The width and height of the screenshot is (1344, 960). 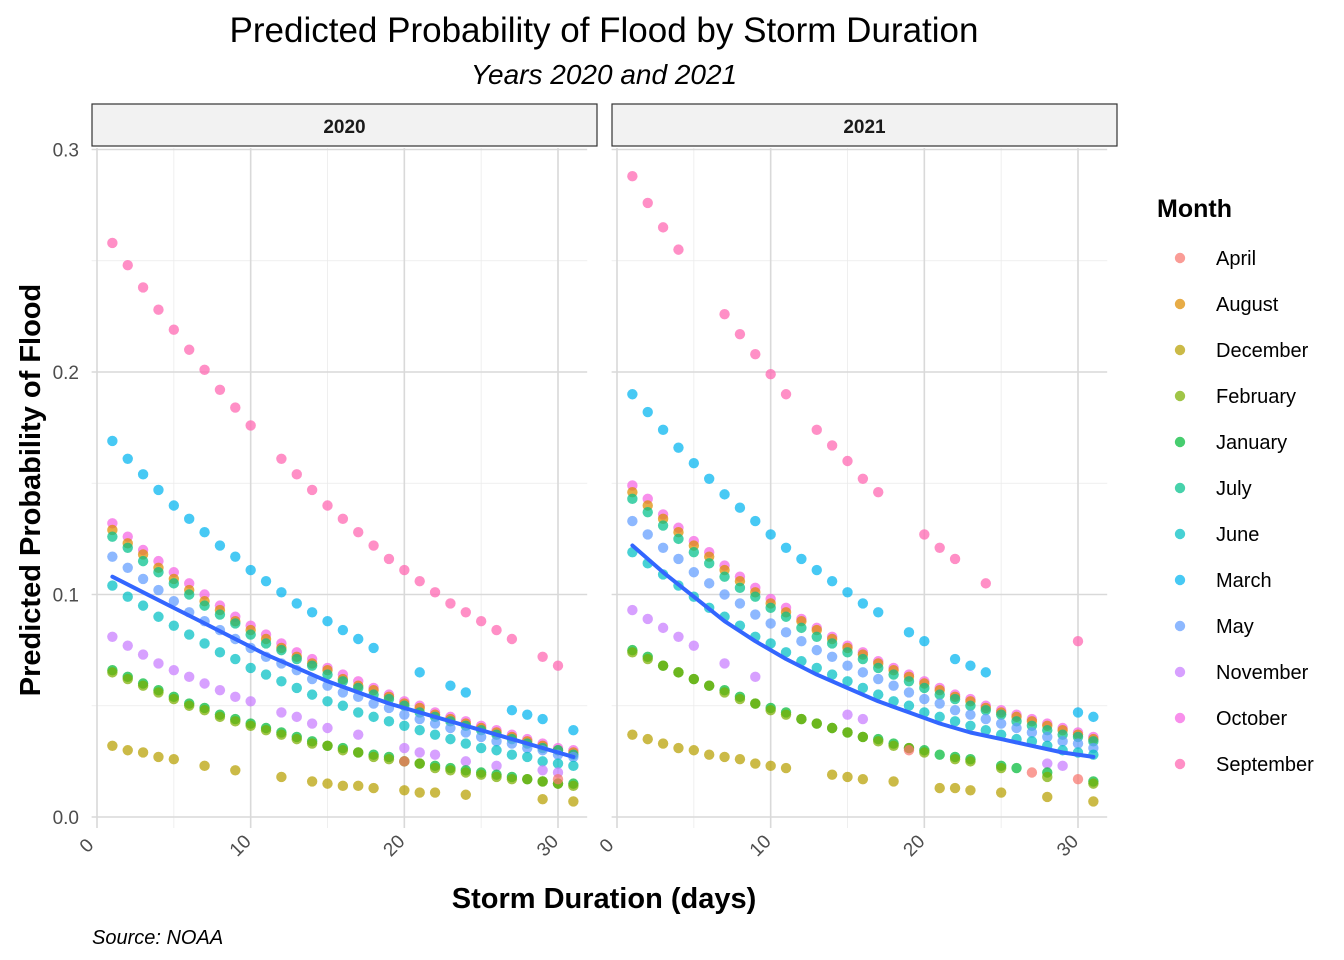 I want to click on legend-label: March, so click(x=1244, y=581).